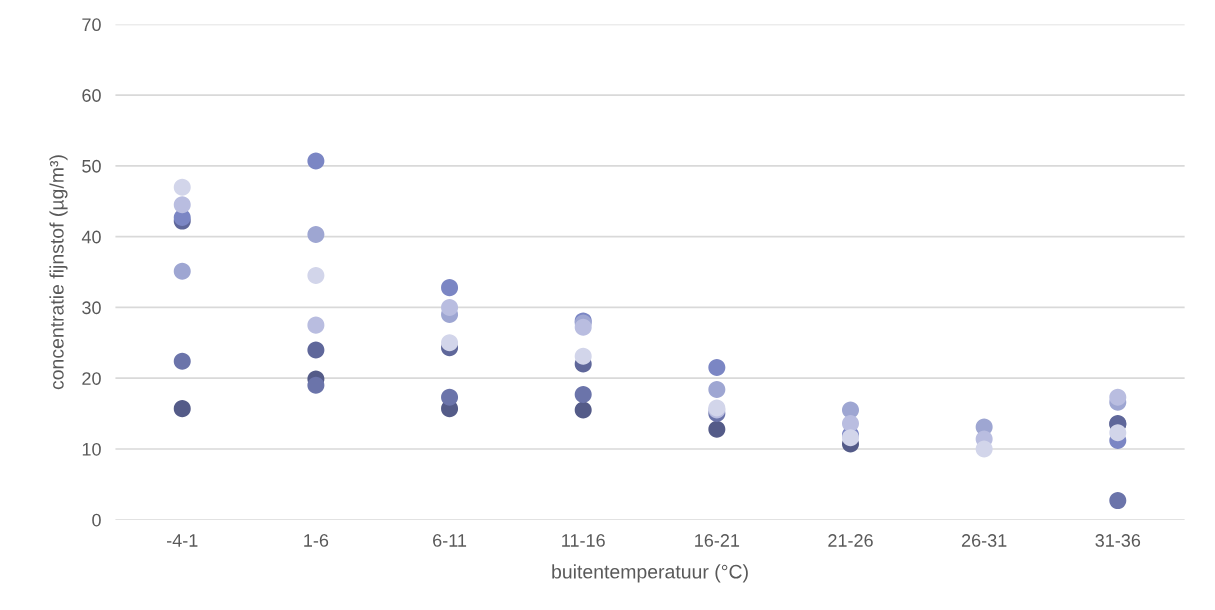  I want to click on x-tick-label: 16-21, so click(717, 540).